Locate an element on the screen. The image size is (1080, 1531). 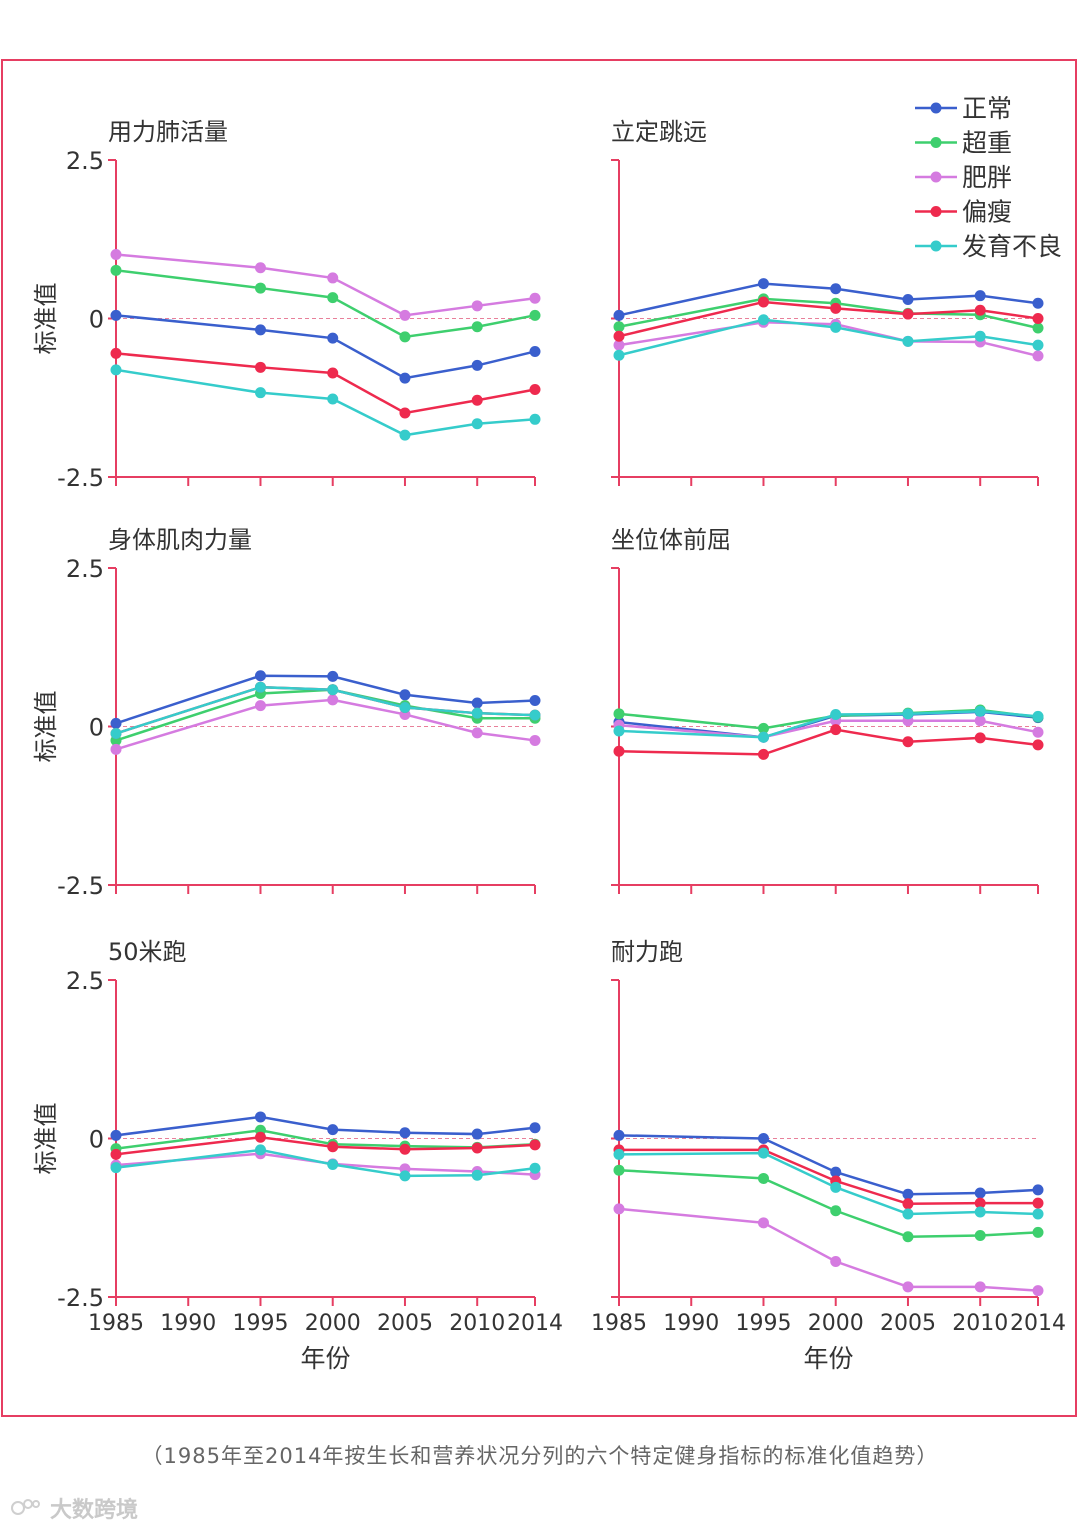
x-axis-label: 年份 is located at coordinates (325, 1358).